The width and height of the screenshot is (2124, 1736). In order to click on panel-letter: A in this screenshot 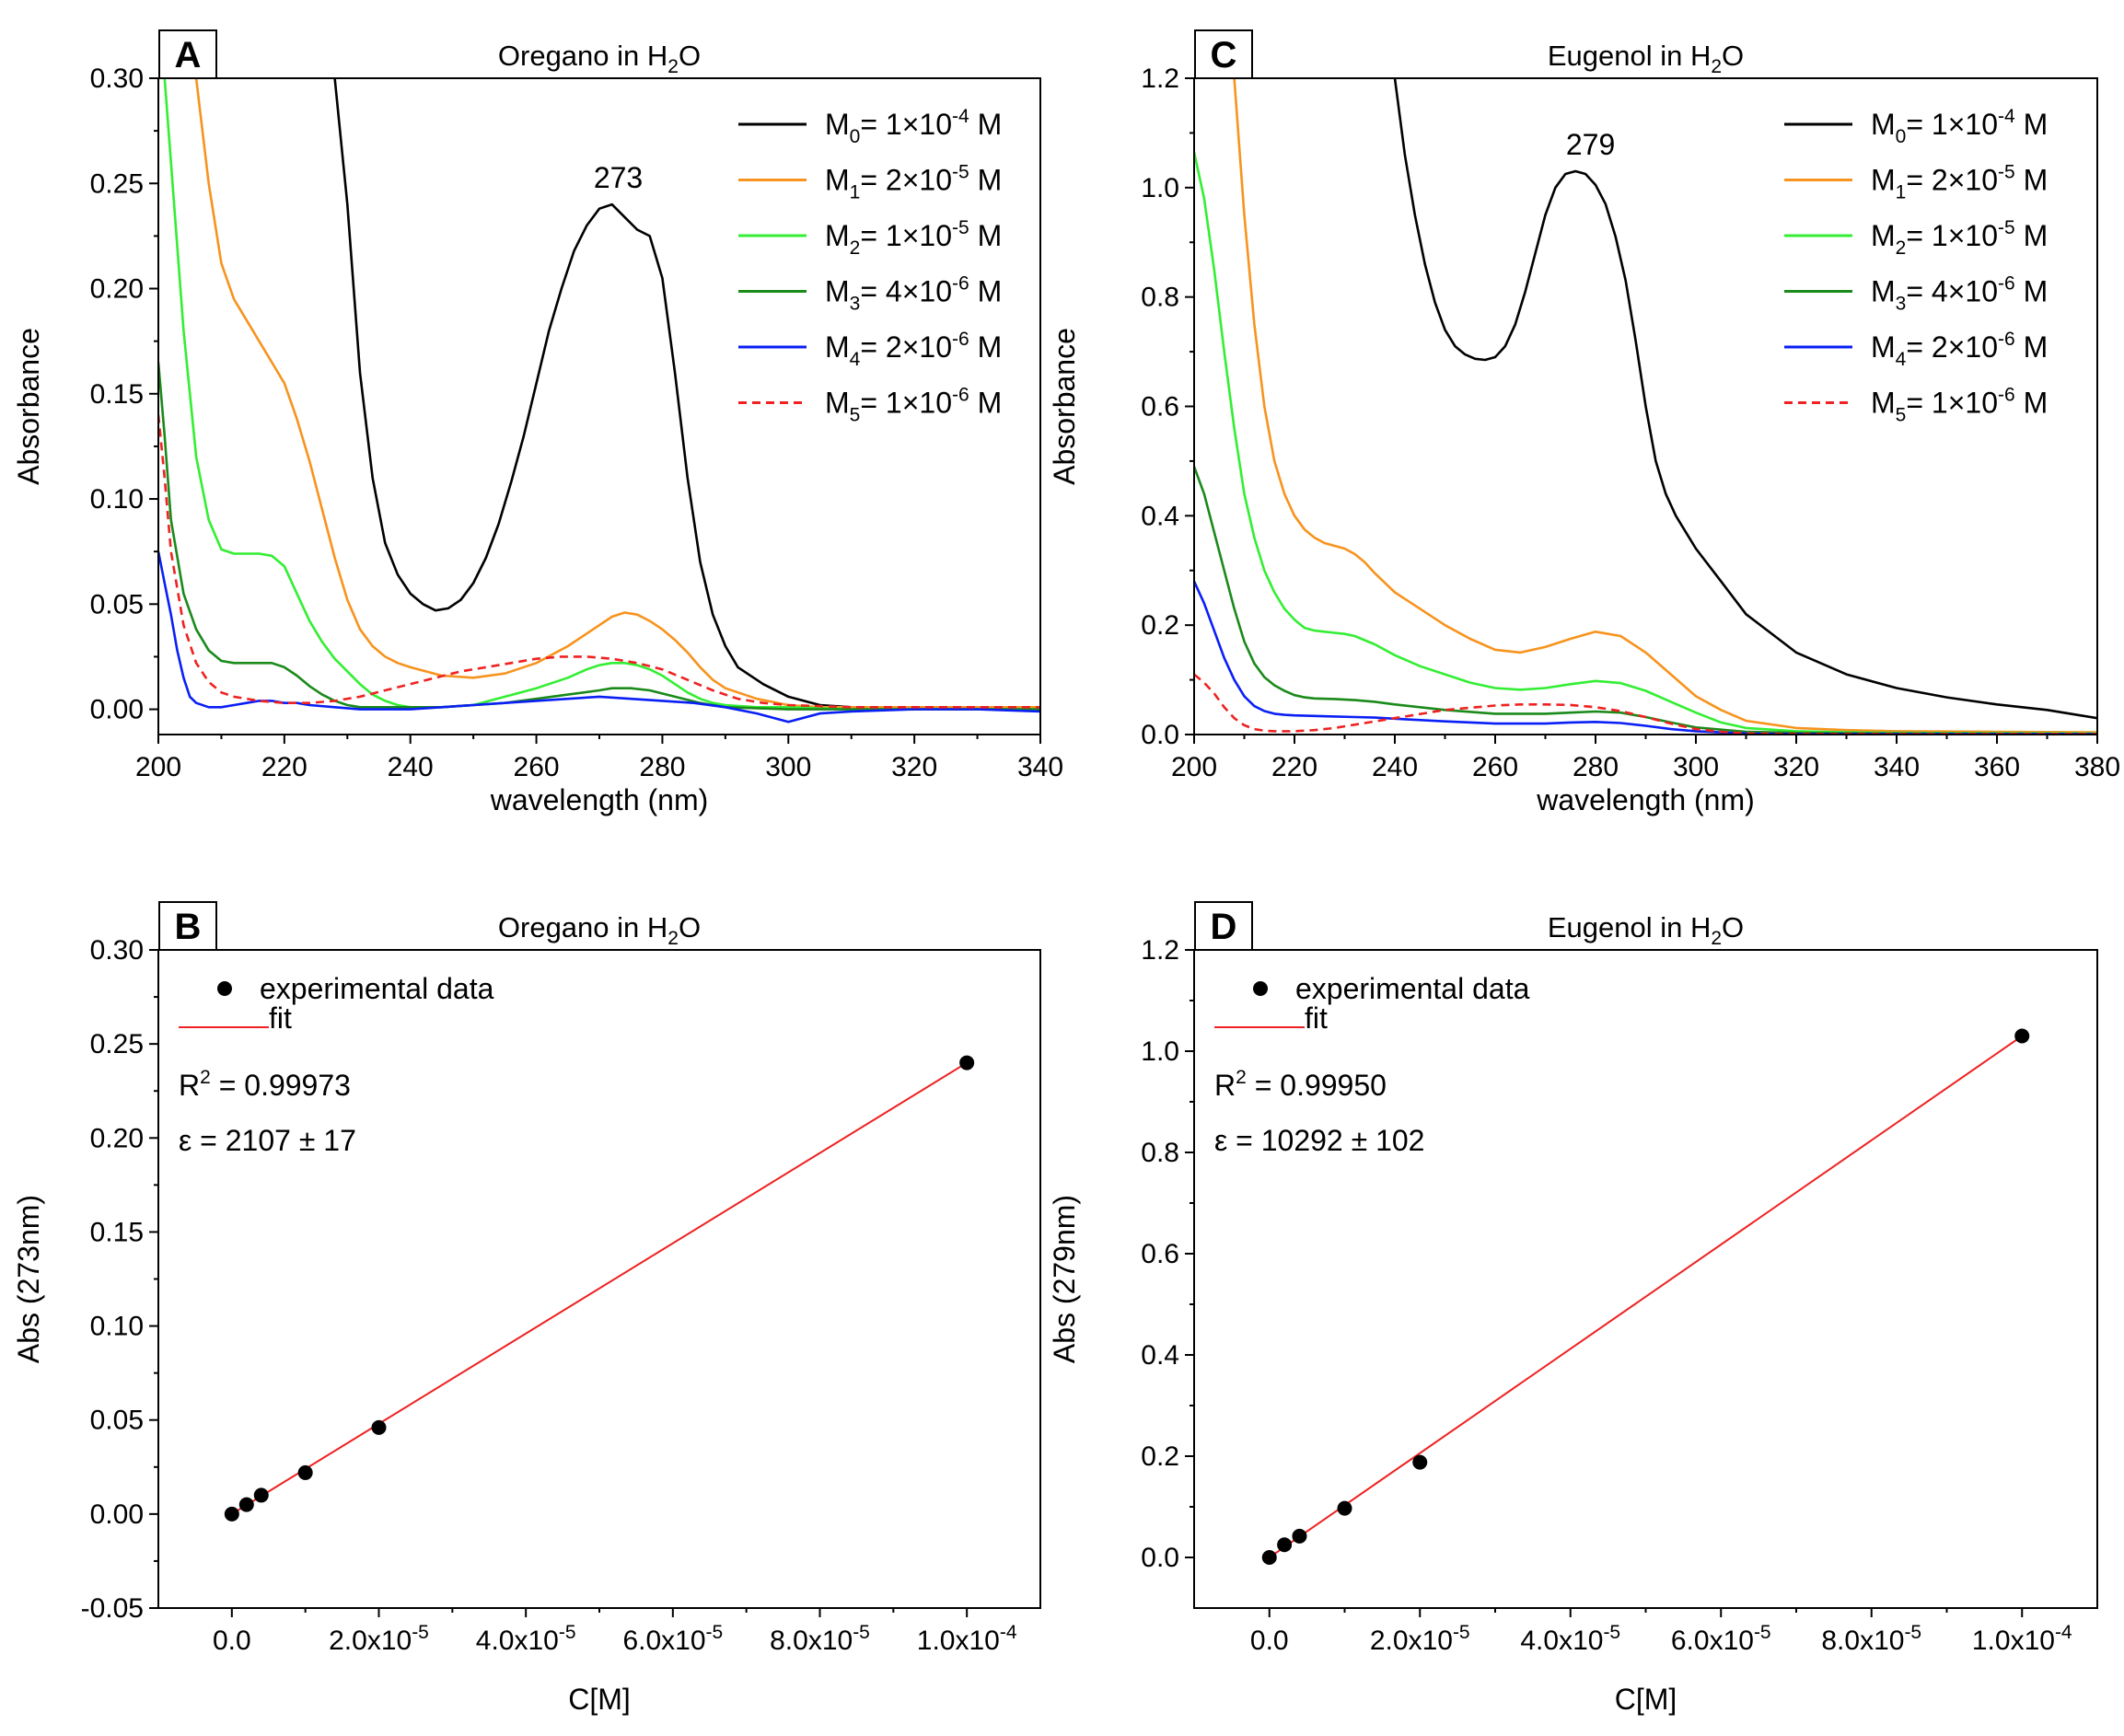, I will do `click(188, 55)`.